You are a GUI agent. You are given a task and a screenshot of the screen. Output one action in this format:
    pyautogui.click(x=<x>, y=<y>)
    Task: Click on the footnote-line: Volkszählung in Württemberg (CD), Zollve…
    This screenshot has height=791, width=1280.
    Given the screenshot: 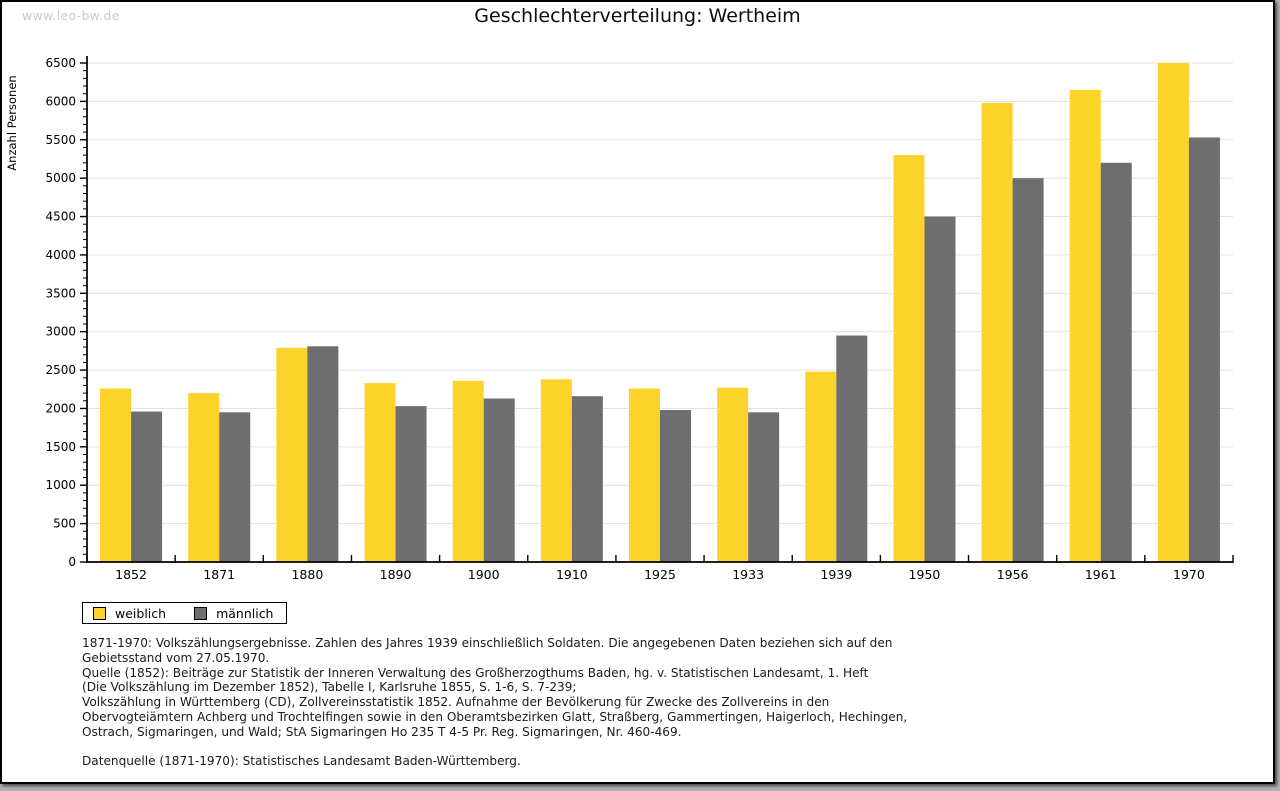 What is the action you would take?
    pyautogui.click(x=456, y=702)
    